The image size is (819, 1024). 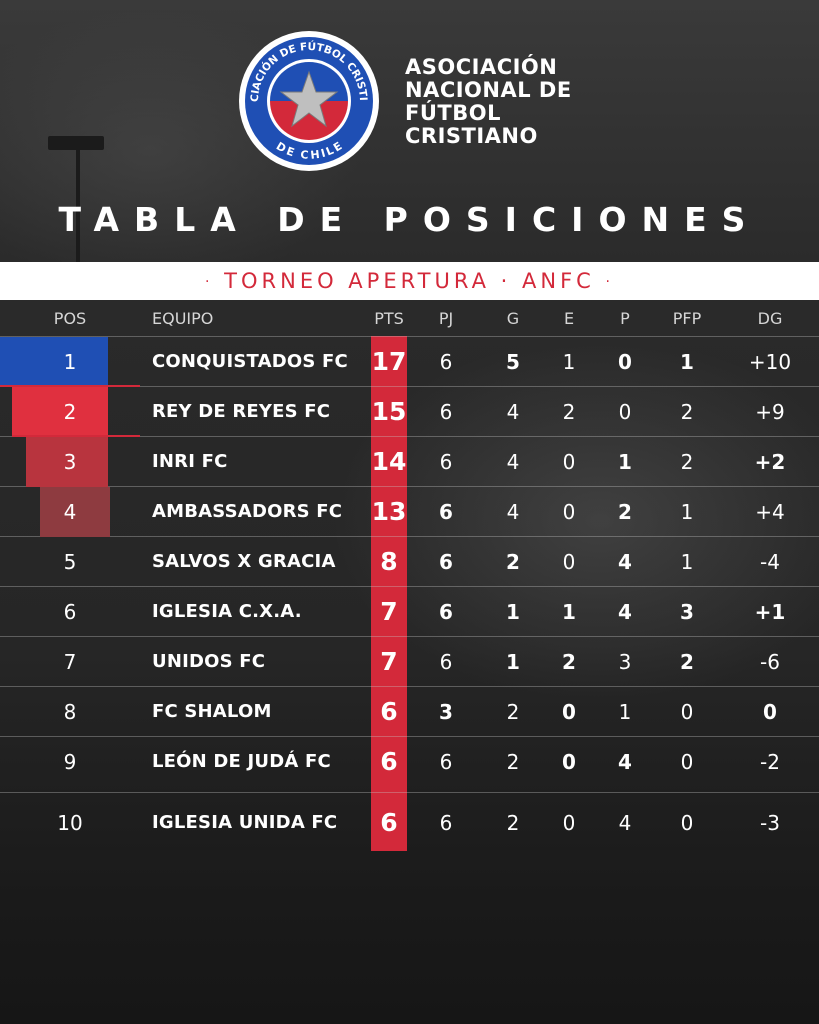 I want to click on tournament-banner: · TORNEO APERTURA · ANFC ·, so click(x=409, y=281).